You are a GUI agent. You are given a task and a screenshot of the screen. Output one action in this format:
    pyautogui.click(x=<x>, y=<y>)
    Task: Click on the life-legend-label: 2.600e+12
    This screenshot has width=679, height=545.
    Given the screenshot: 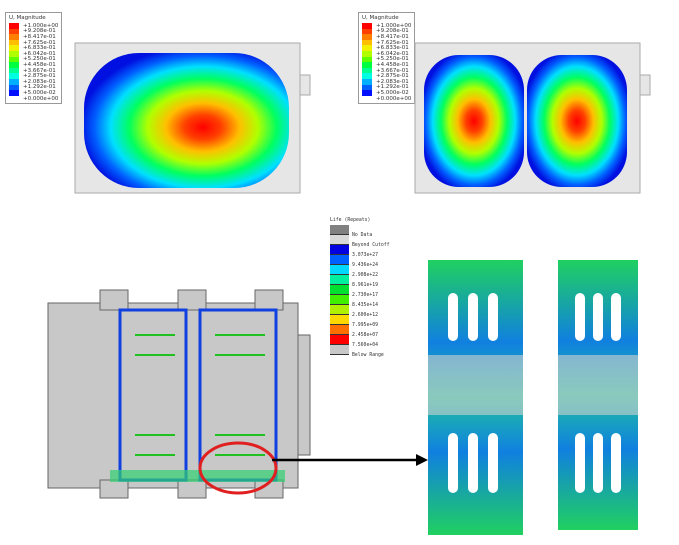 What is the action you would take?
    pyautogui.click(x=365, y=315)
    